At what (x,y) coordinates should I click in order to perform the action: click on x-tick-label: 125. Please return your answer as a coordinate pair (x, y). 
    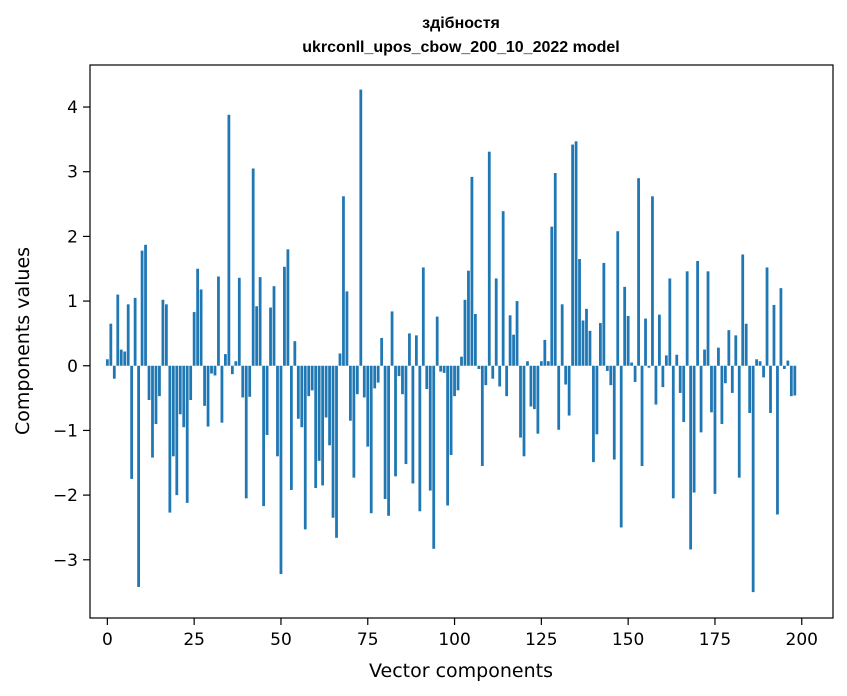
    Looking at the image, I should click on (541, 640).